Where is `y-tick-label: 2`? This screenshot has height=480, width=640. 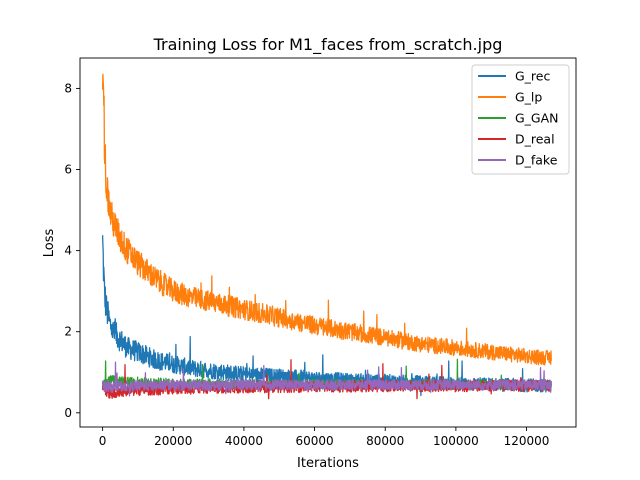
y-tick-label: 2 is located at coordinates (68, 332).